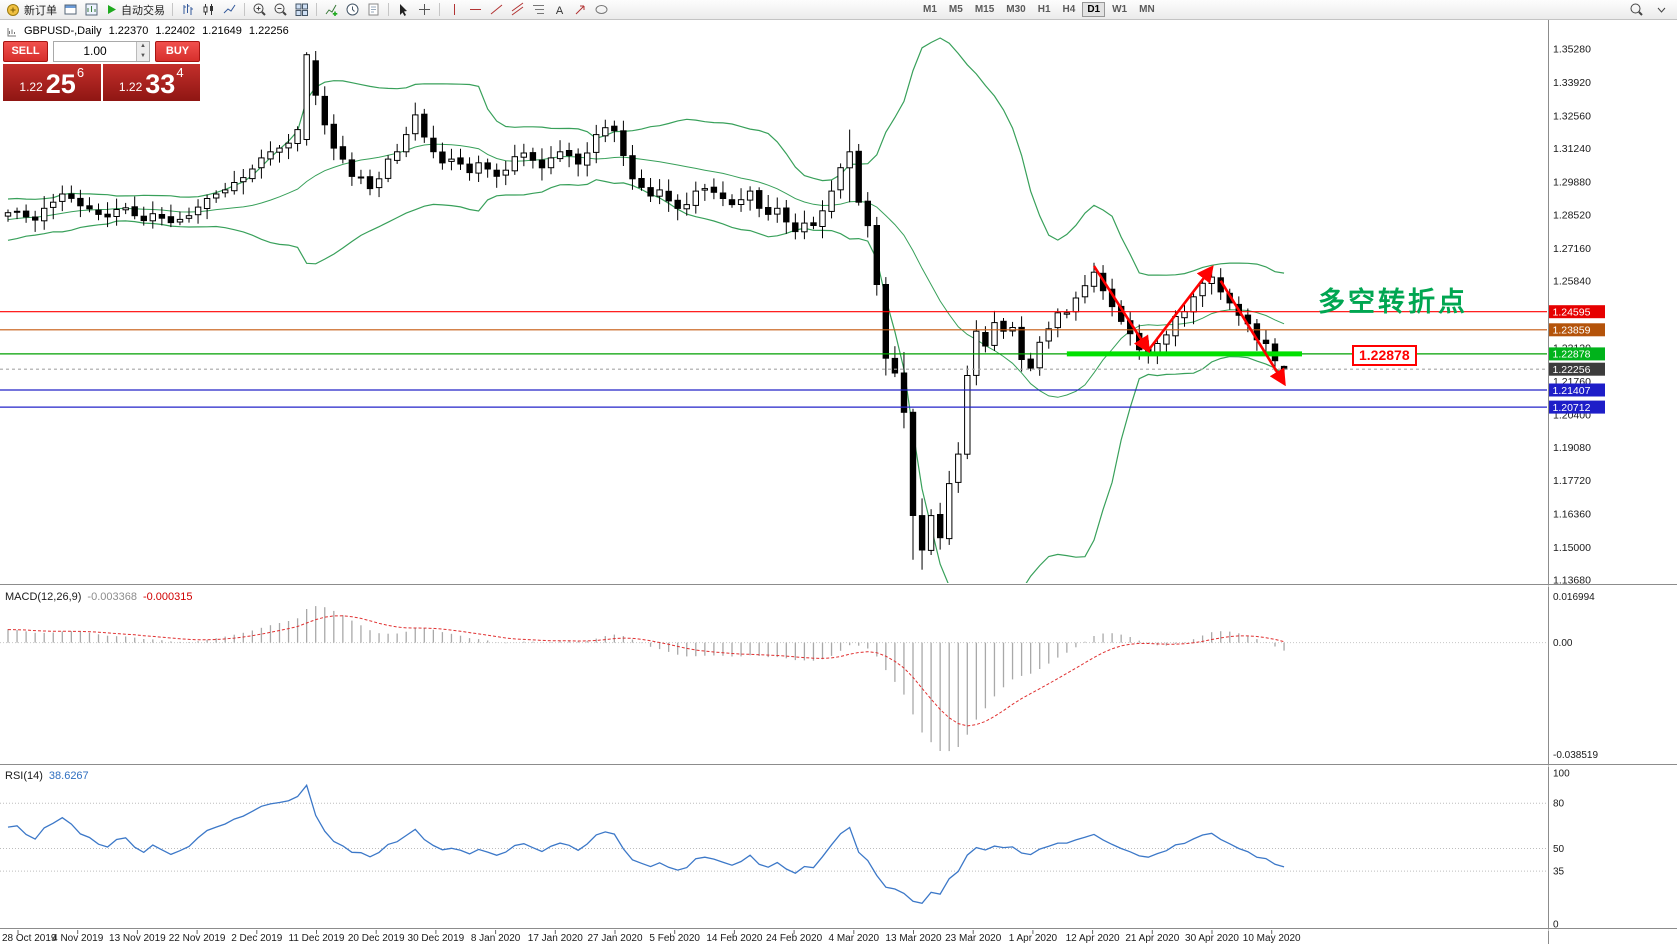 The width and height of the screenshot is (1677, 944). What do you see at coordinates (1649, 9) in the screenshot?
I see `toolbar-right-group` at bounding box center [1649, 9].